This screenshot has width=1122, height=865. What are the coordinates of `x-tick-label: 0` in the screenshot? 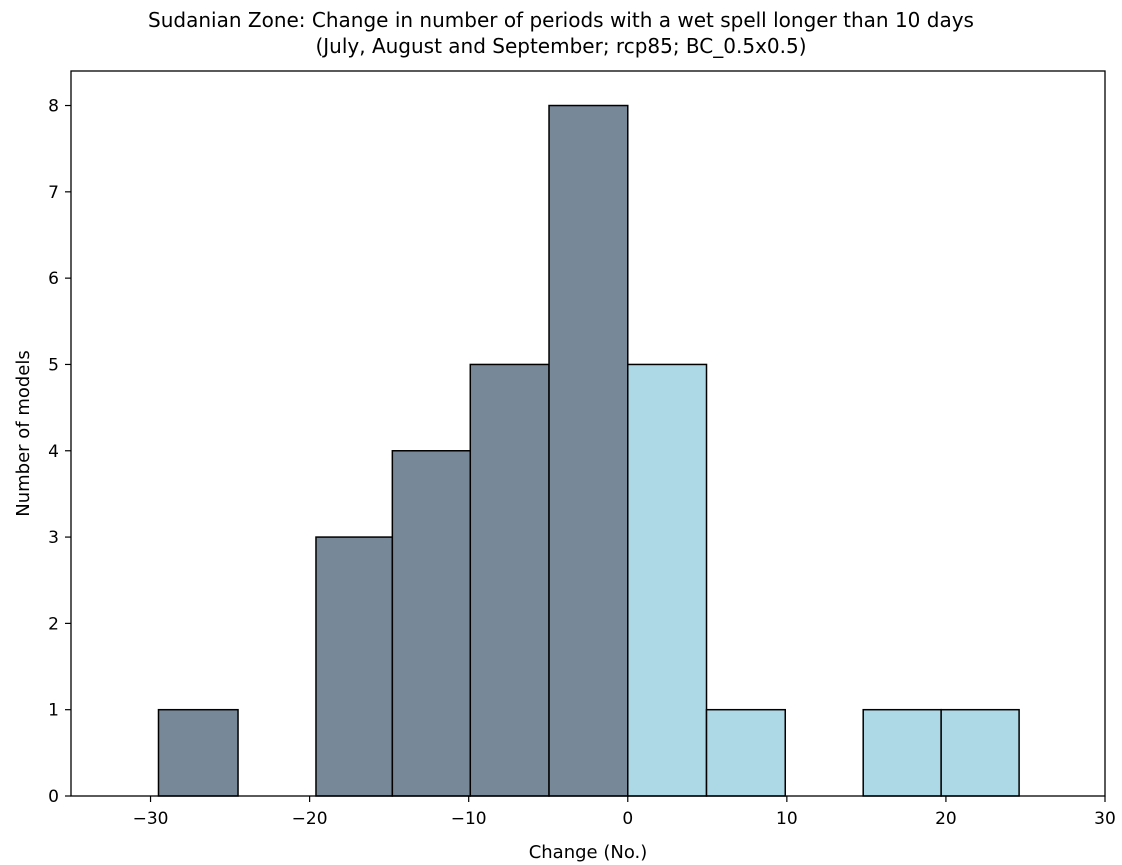 It's located at (627, 819).